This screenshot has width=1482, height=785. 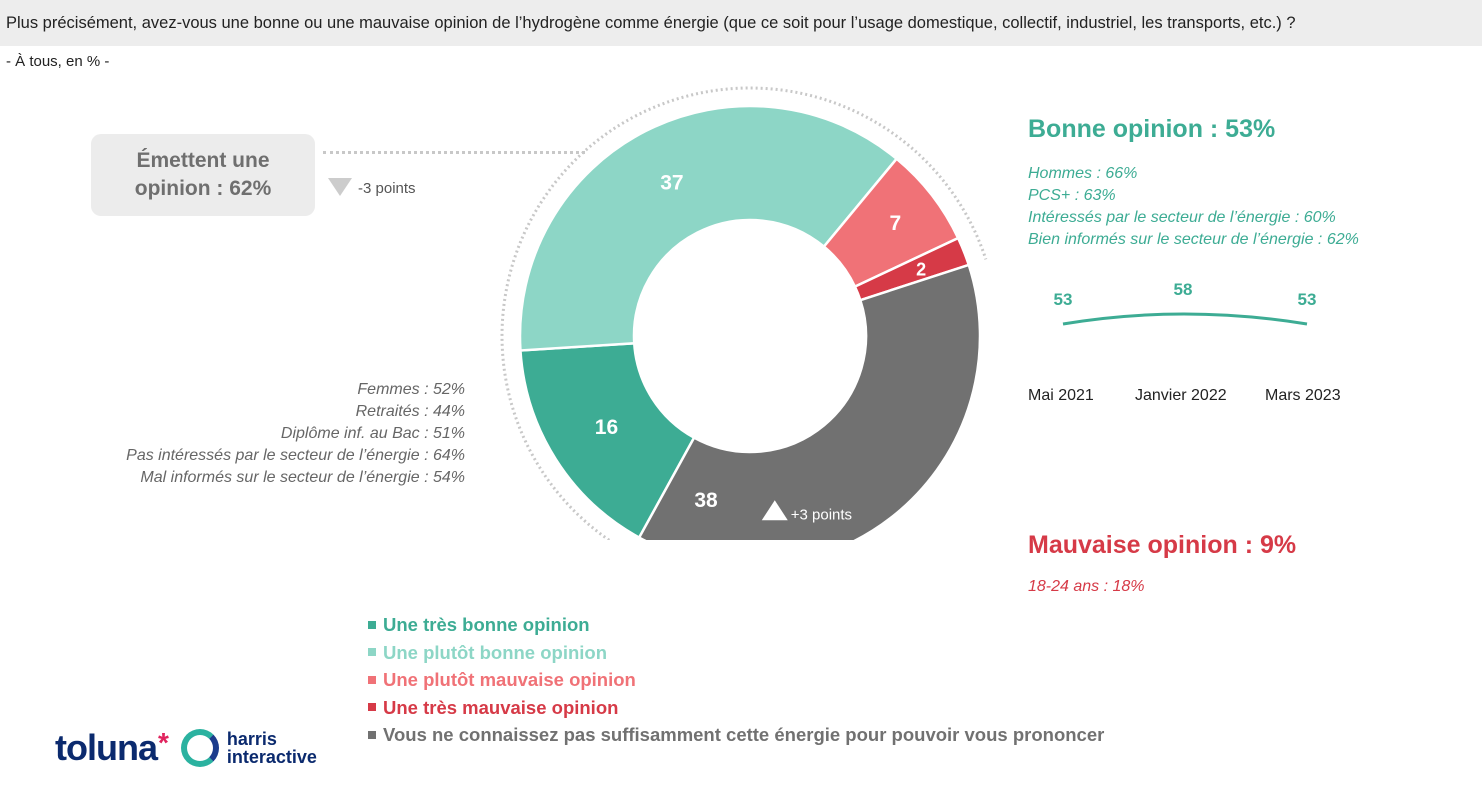 I want to click on trend-label: Janvier 2022, so click(x=1181, y=395).